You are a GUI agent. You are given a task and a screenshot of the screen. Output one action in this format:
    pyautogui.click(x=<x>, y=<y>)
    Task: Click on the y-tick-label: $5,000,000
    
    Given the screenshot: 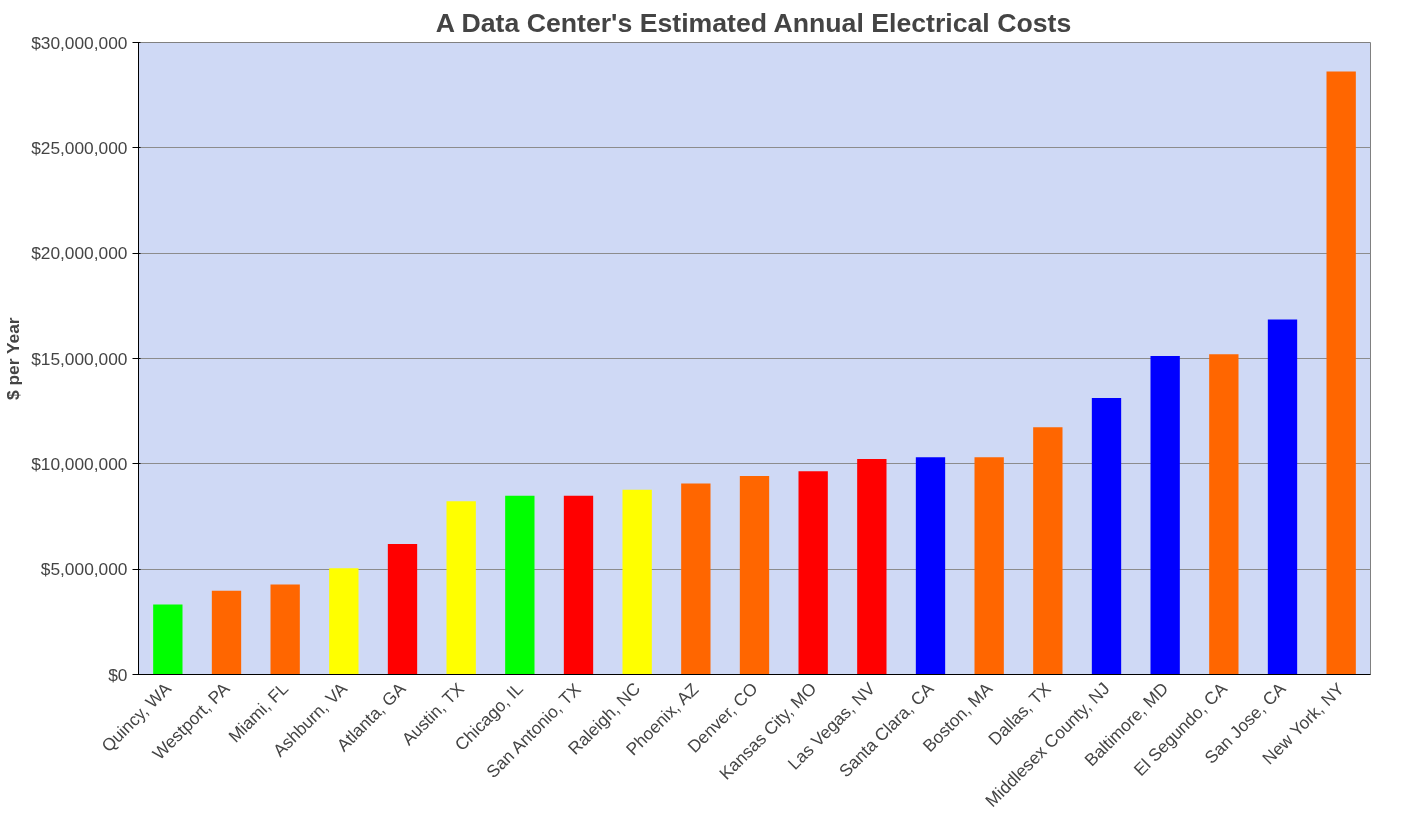 What is the action you would take?
    pyautogui.click(x=84, y=569)
    